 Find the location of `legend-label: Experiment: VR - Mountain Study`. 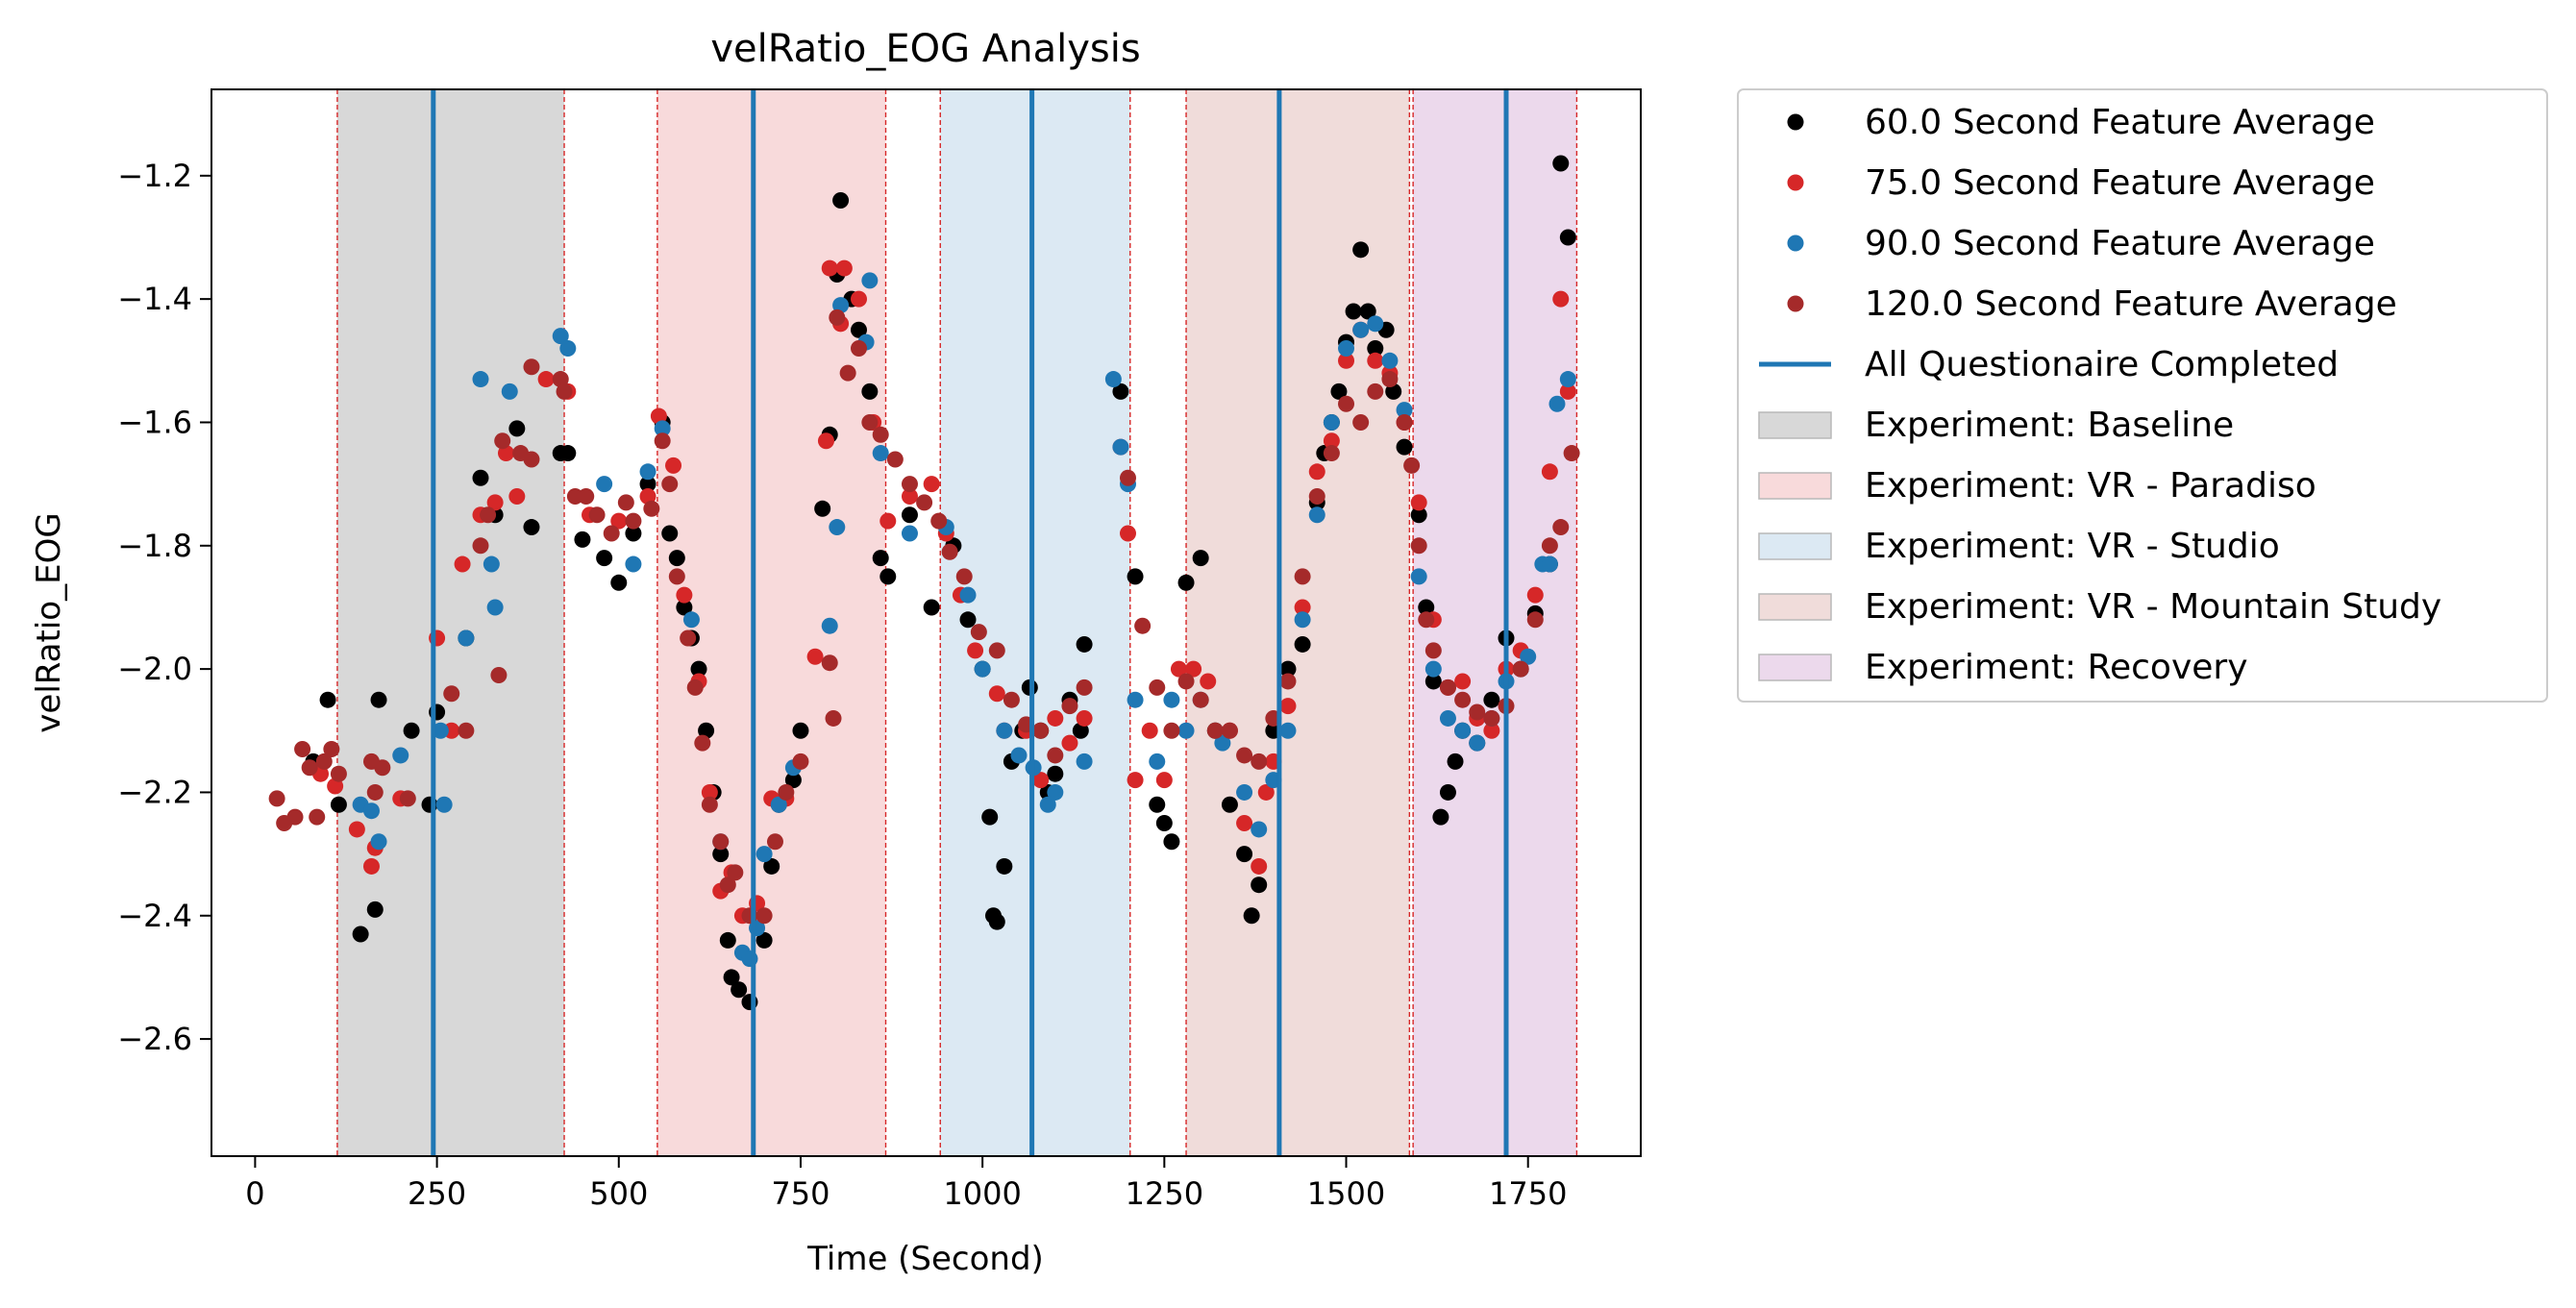

legend-label: Experiment: VR - Mountain Study is located at coordinates (2153, 607).